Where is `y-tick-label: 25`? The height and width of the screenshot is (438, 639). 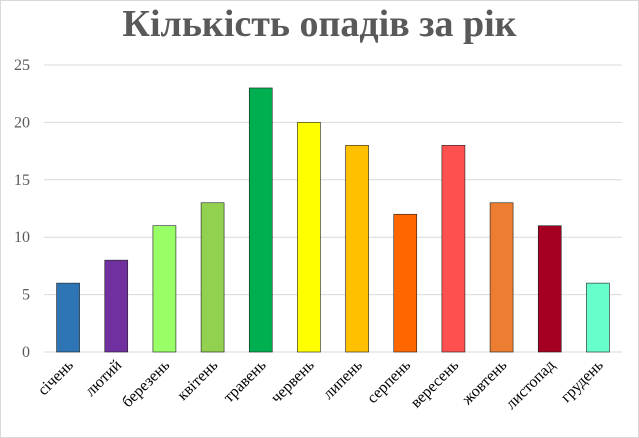 y-tick-label: 25 is located at coordinates (22, 65).